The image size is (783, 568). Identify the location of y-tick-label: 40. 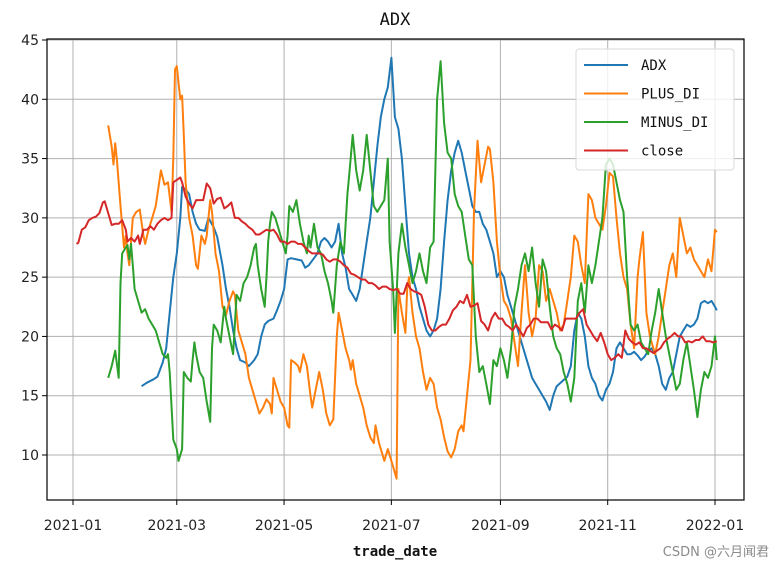
(30, 100).